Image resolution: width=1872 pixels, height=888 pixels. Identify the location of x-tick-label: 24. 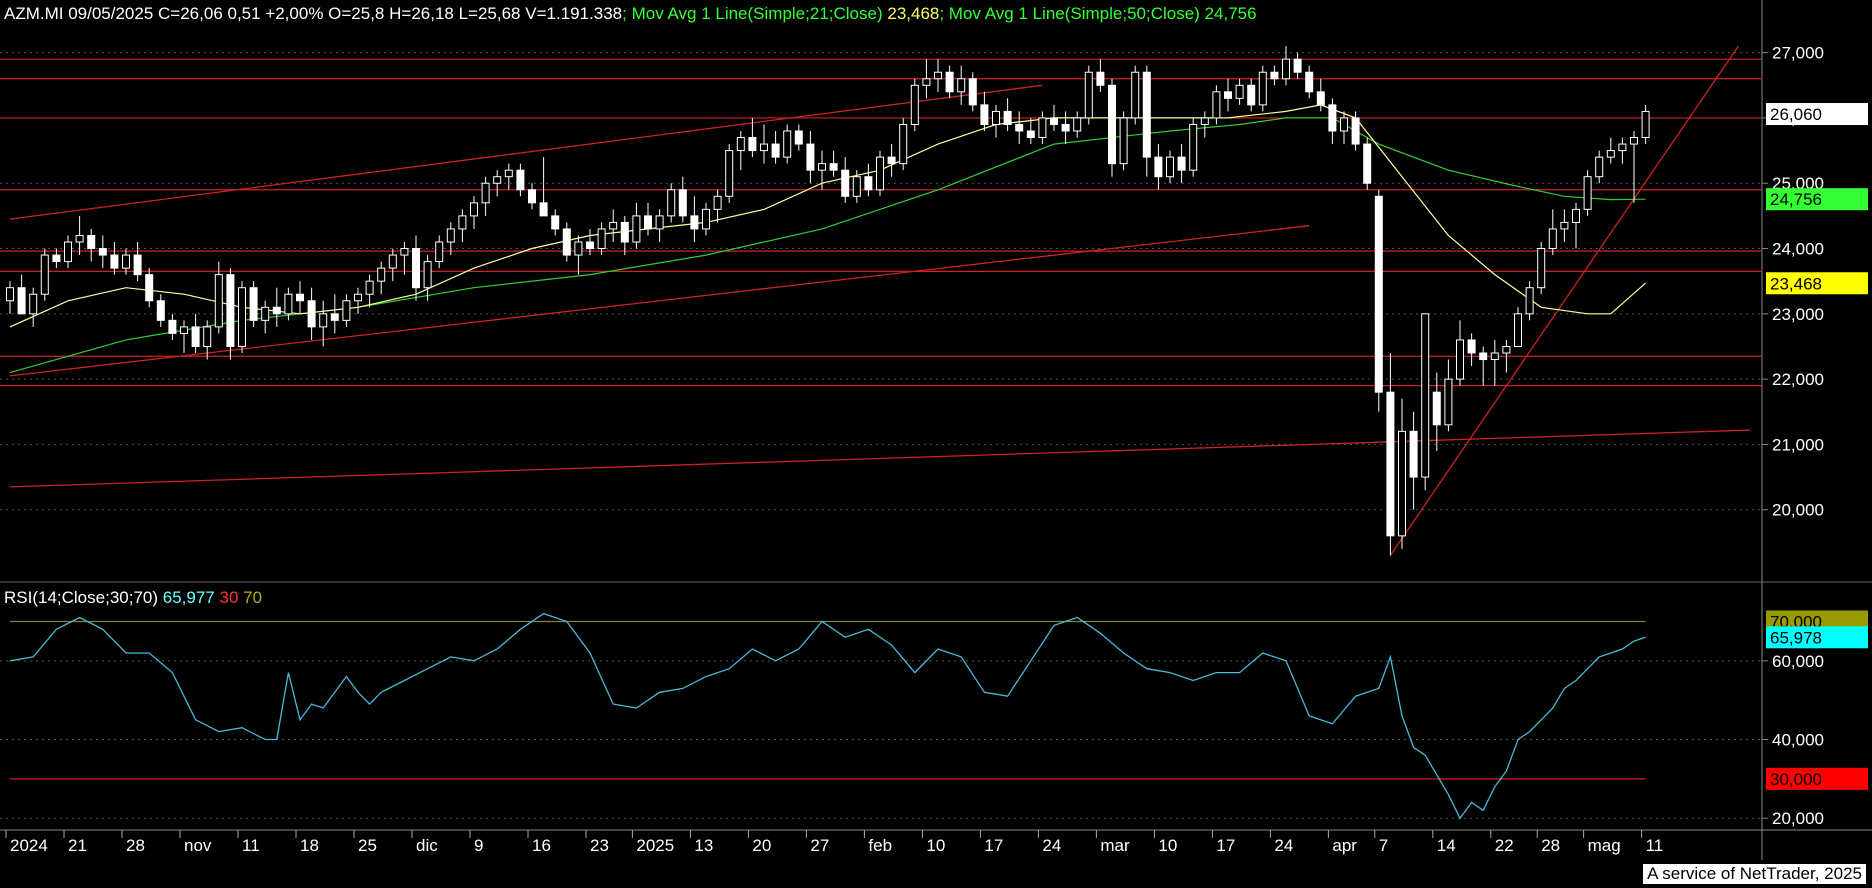
(1051, 845).